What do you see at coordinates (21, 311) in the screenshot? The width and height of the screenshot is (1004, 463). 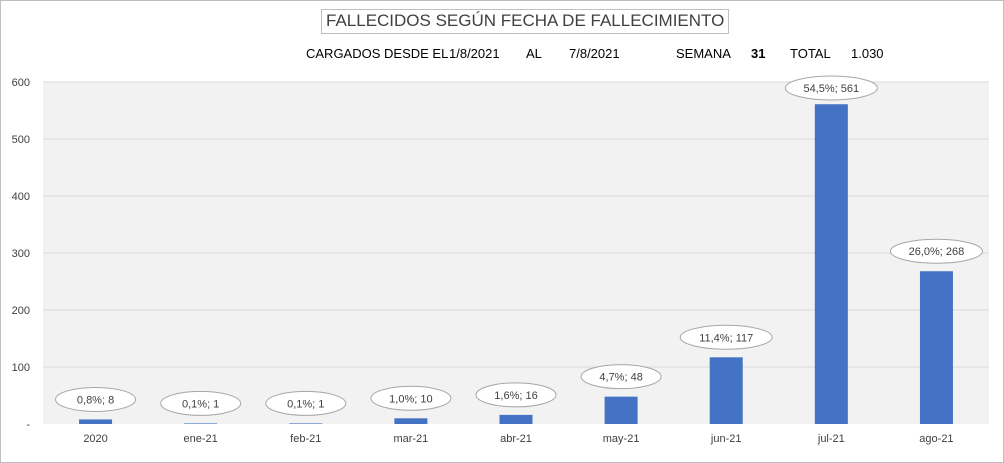 I see `y-tick-label: 200` at bounding box center [21, 311].